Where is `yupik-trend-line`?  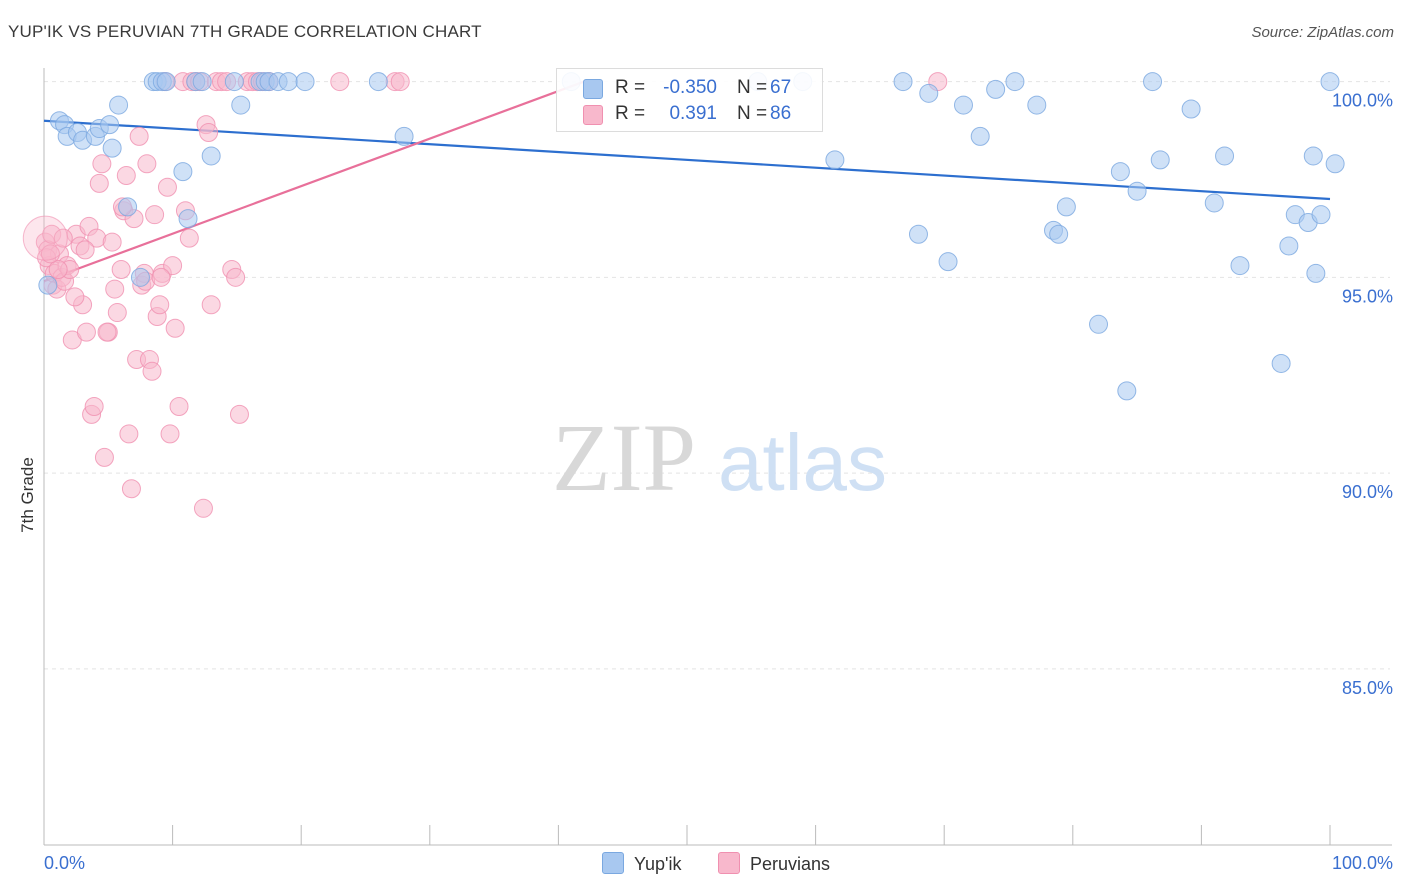 yupik-trend-line is located at coordinates (687, 160).